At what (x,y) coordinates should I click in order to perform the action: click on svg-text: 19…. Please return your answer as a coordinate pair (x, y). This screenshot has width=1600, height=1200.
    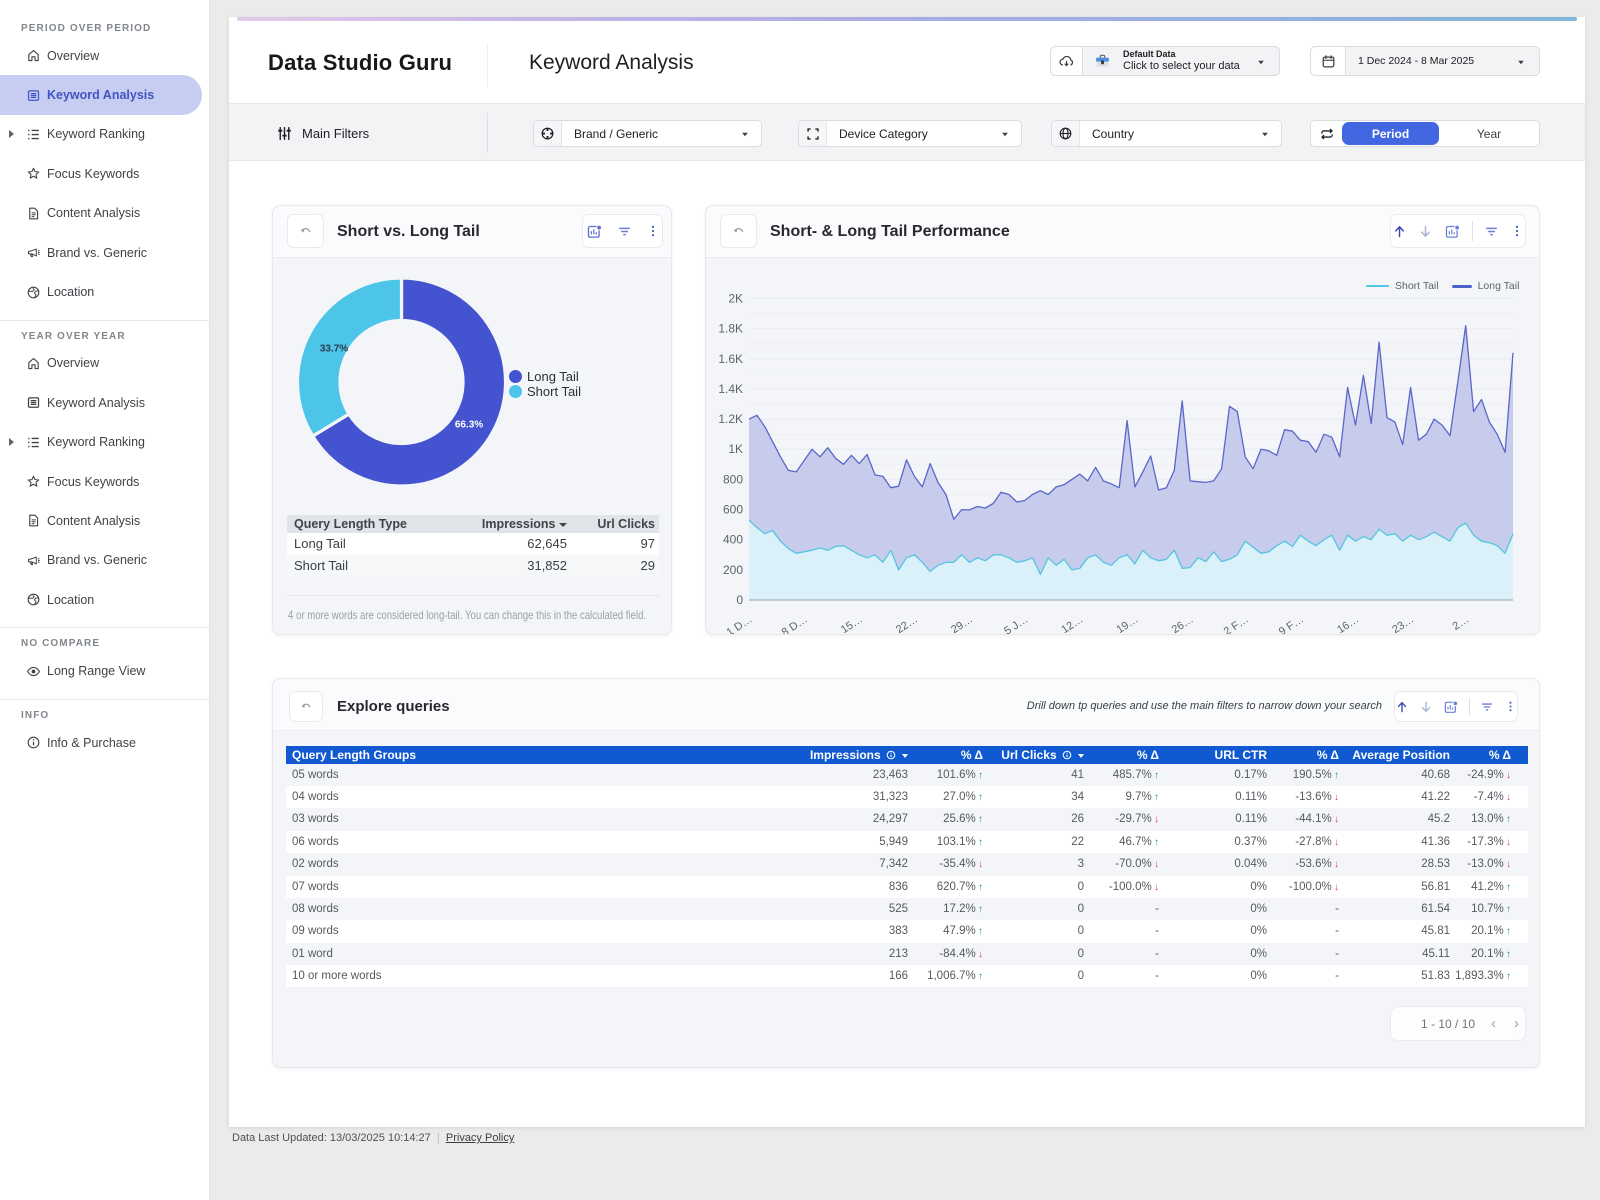
    Looking at the image, I should click on (1127, 623).